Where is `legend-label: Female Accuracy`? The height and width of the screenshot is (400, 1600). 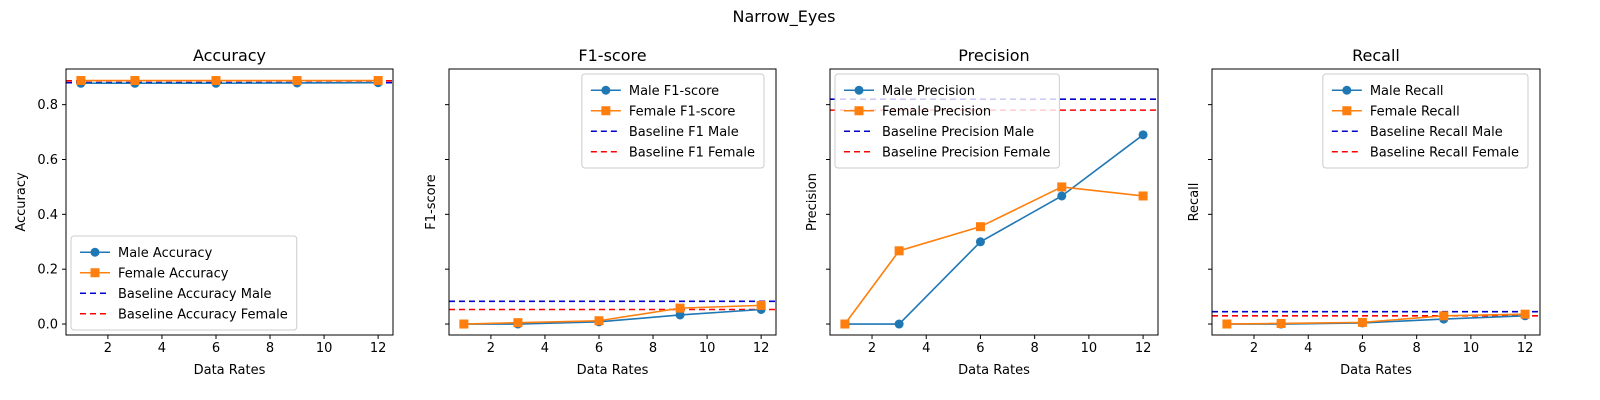
legend-label: Female Accuracy is located at coordinates (173, 273).